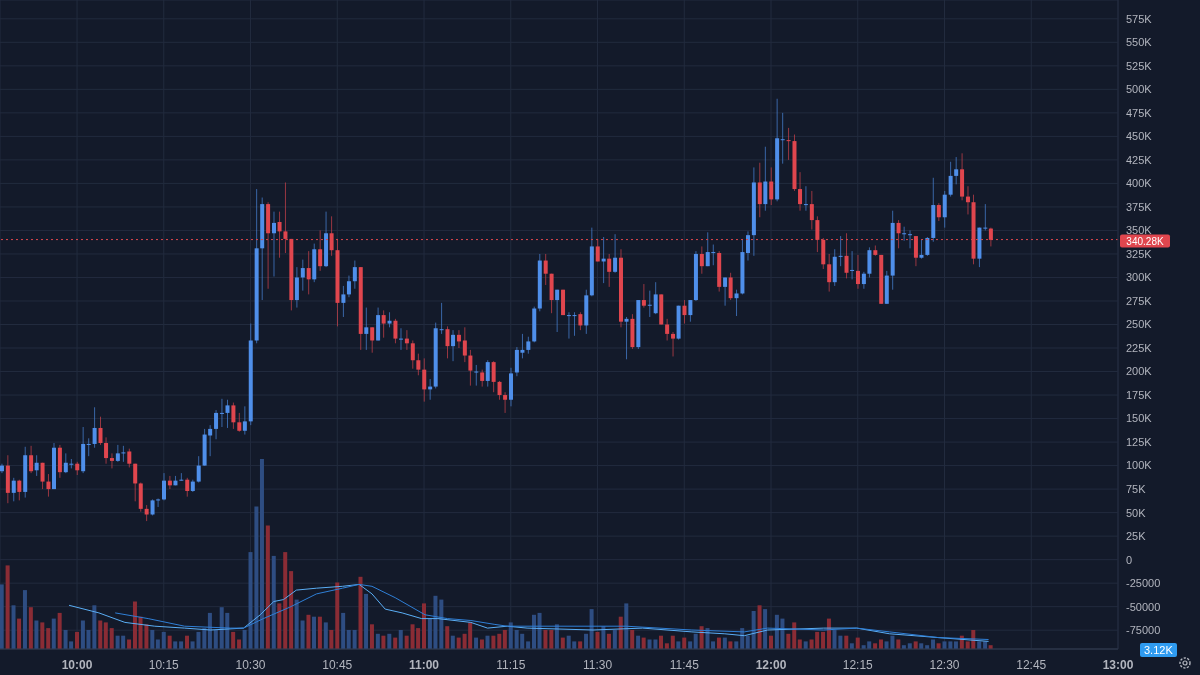  Describe the element at coordinates (1139, 418) in the screenshot. I see `y-tick-label: 150K` at that location.